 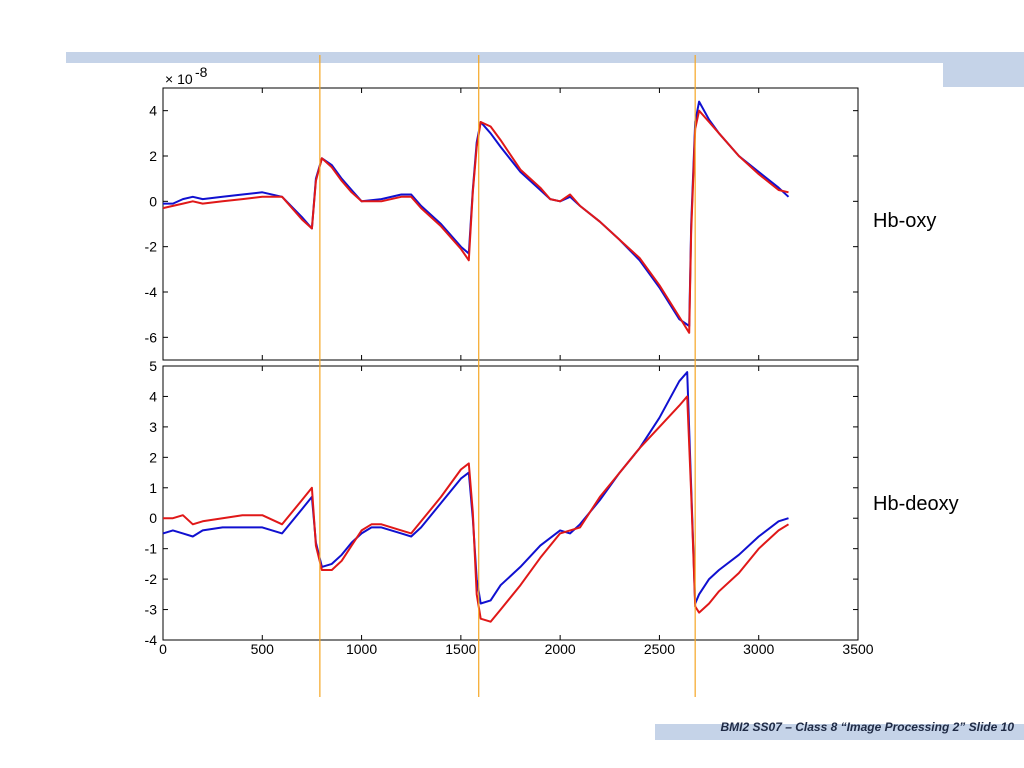 What do you see at coordinates (983, 75) in the screenshot?
I see `header-band-block` at bounding box center [983, 75].